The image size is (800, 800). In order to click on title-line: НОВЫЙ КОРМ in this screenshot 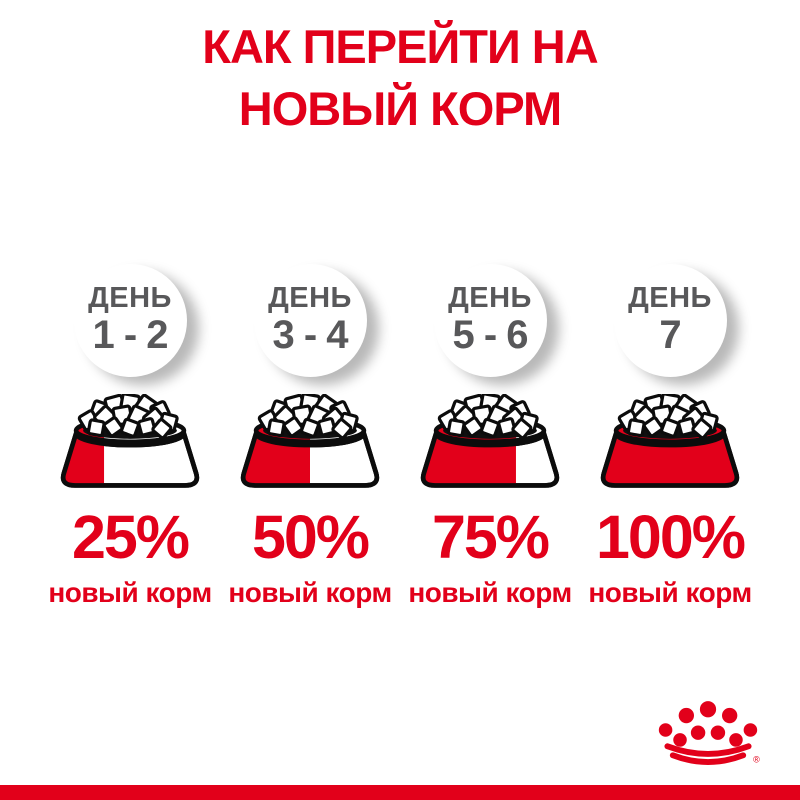, I will do `click(400, 109)`.